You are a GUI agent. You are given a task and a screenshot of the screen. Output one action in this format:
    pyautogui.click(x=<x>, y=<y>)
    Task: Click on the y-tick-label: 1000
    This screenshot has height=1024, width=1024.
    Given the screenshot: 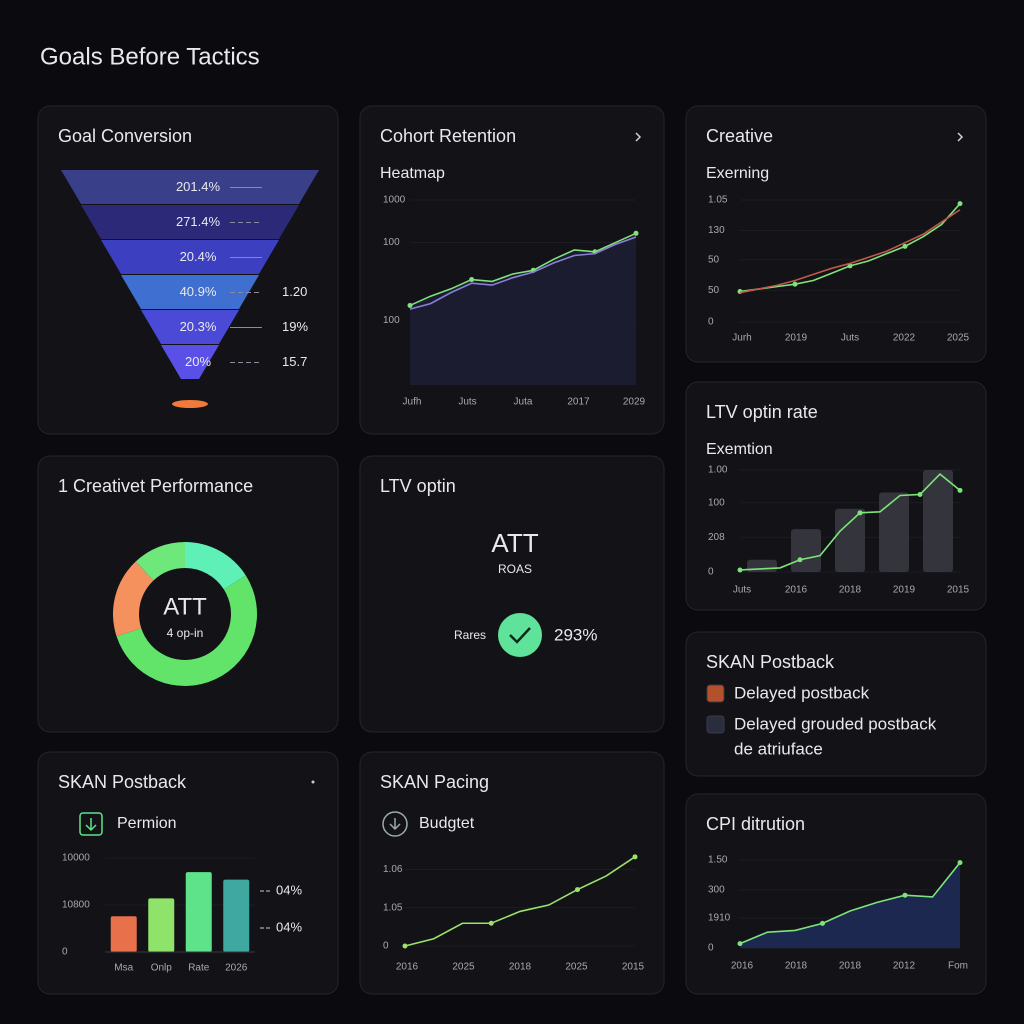 What is the action you would take?
    pyautogui.click(x=394, y=200)
    